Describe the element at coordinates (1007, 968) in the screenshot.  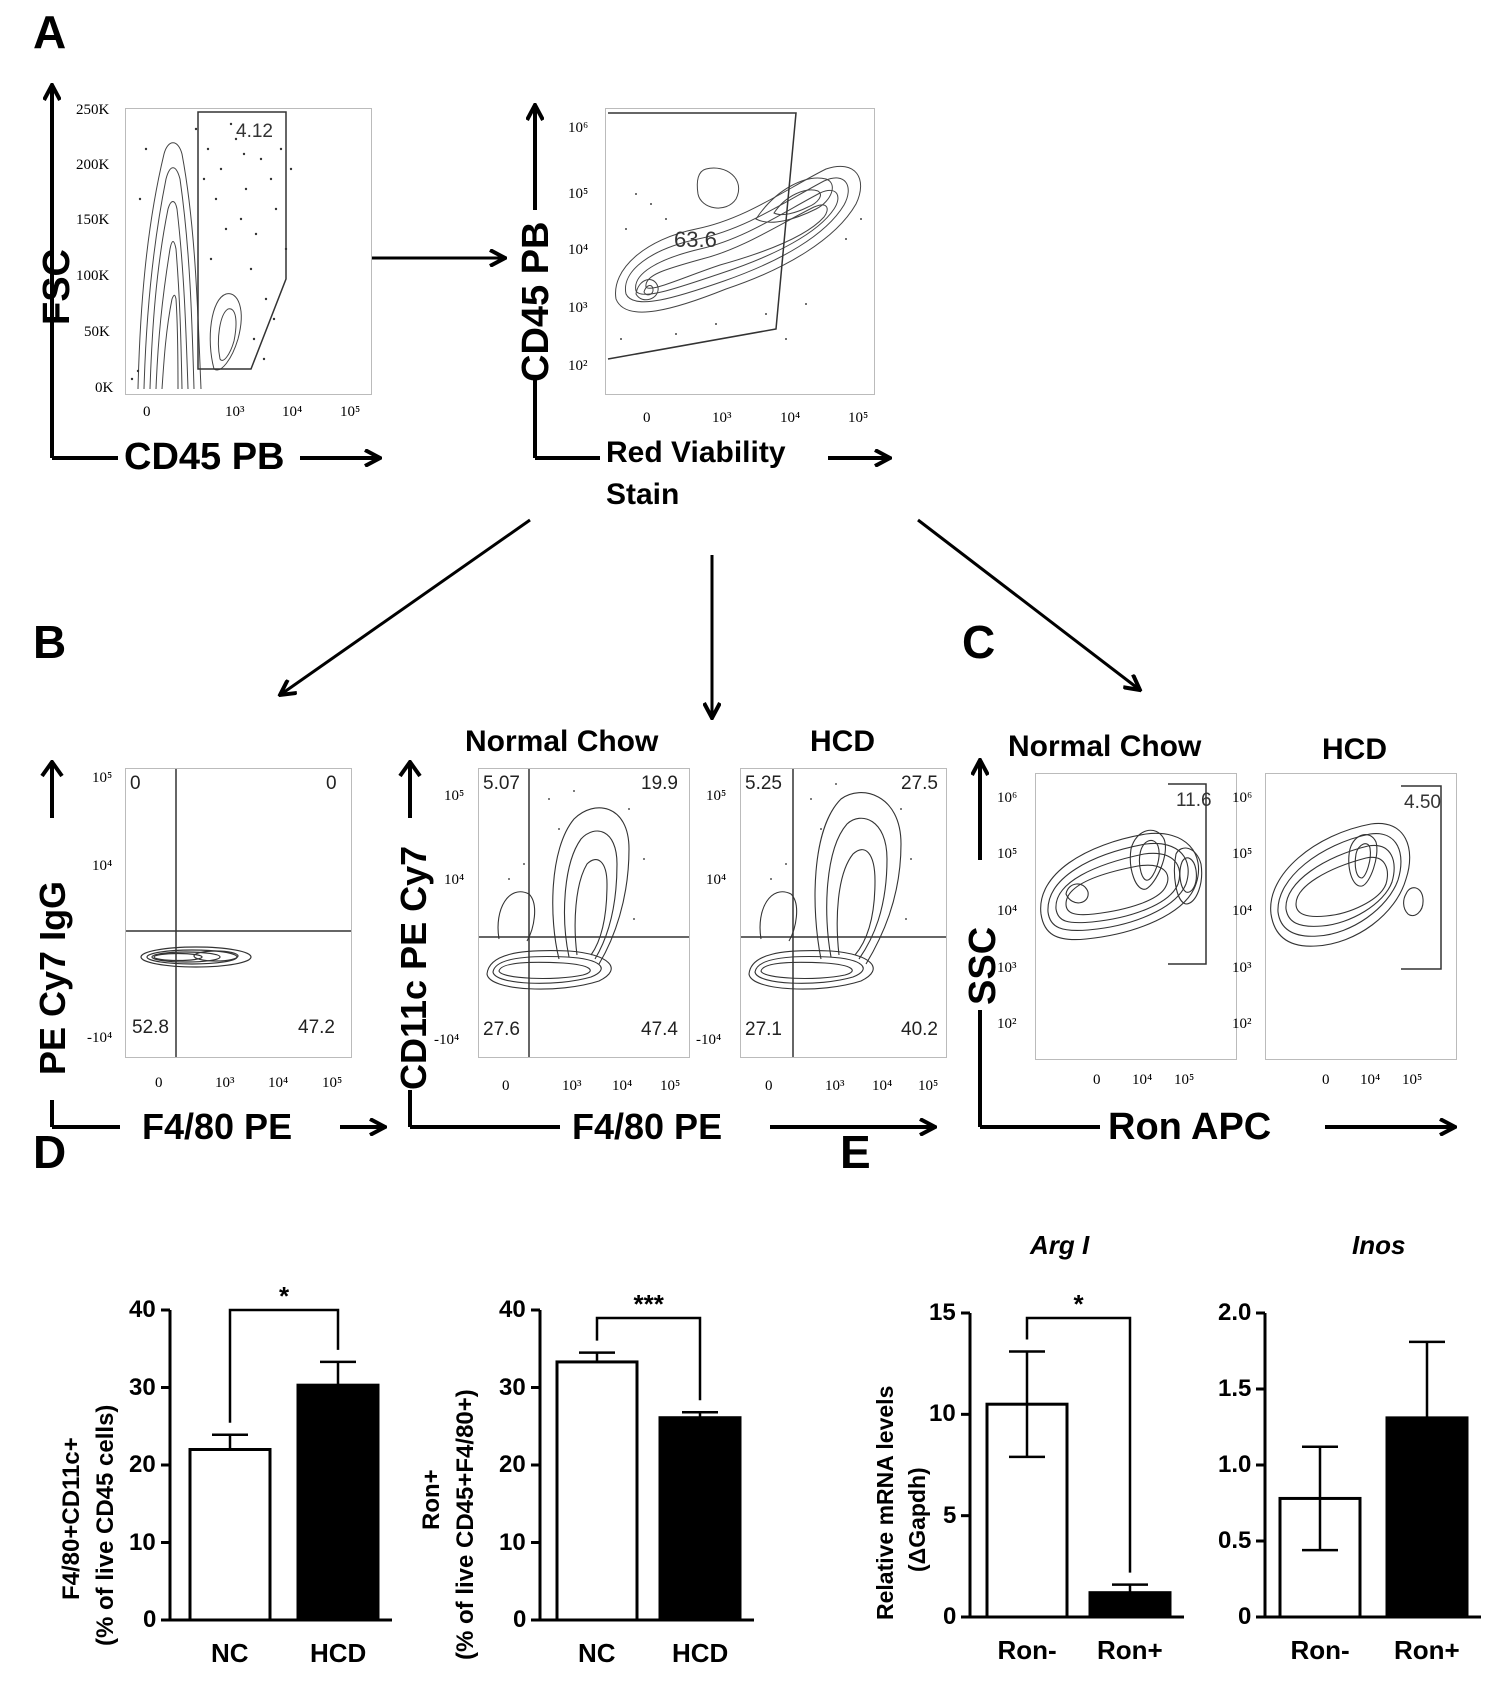
I see `c1-ytick: 10³` at that location.